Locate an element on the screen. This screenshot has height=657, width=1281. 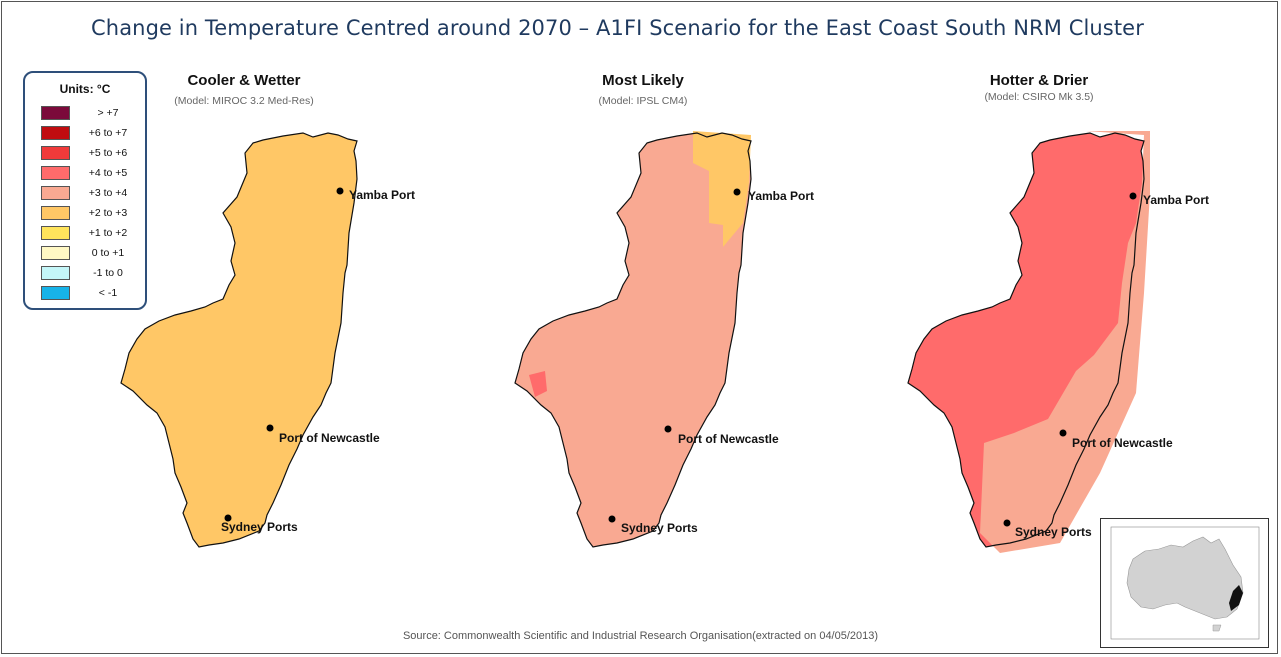
legend-item: +1 to +2 is located at coordinates (91, 234).